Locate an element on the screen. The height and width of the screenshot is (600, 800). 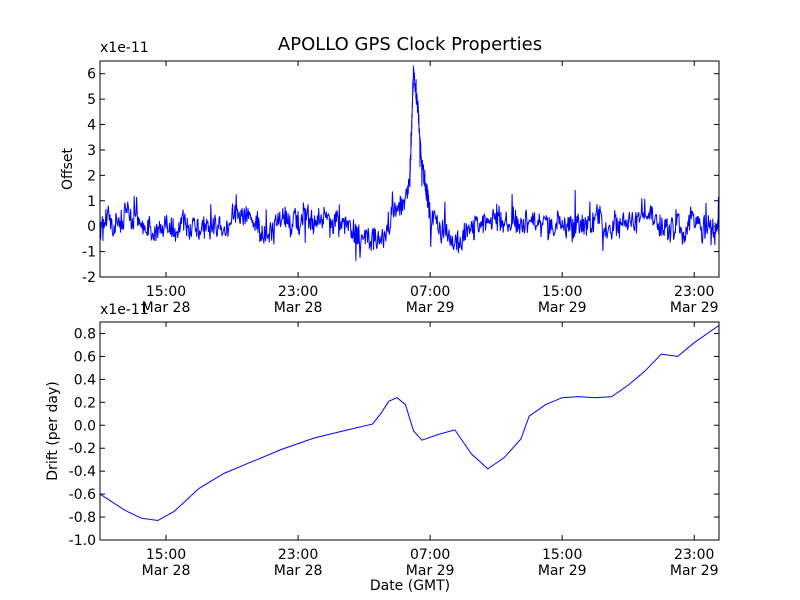
offset-ylabel: Offset is located at coordinates (68, 168).